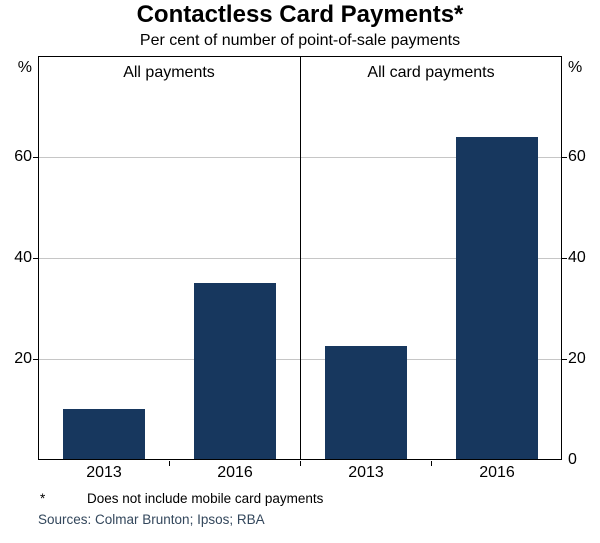 This screenshot has height=543, width=600. I want to click on chart-title: Contactless Card Payments*, so click(300, 14).